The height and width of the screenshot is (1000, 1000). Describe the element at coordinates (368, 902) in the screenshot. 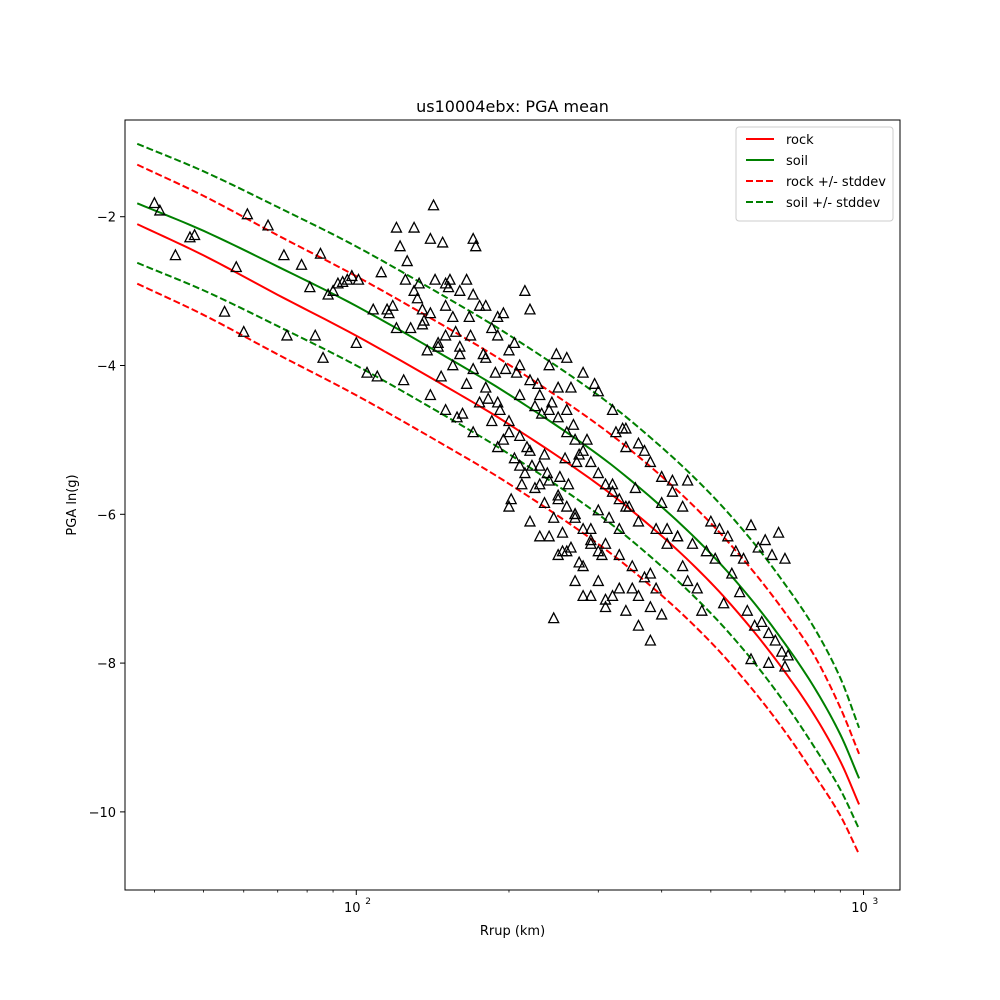

I see `x-tick-exponent: 2` at that location.